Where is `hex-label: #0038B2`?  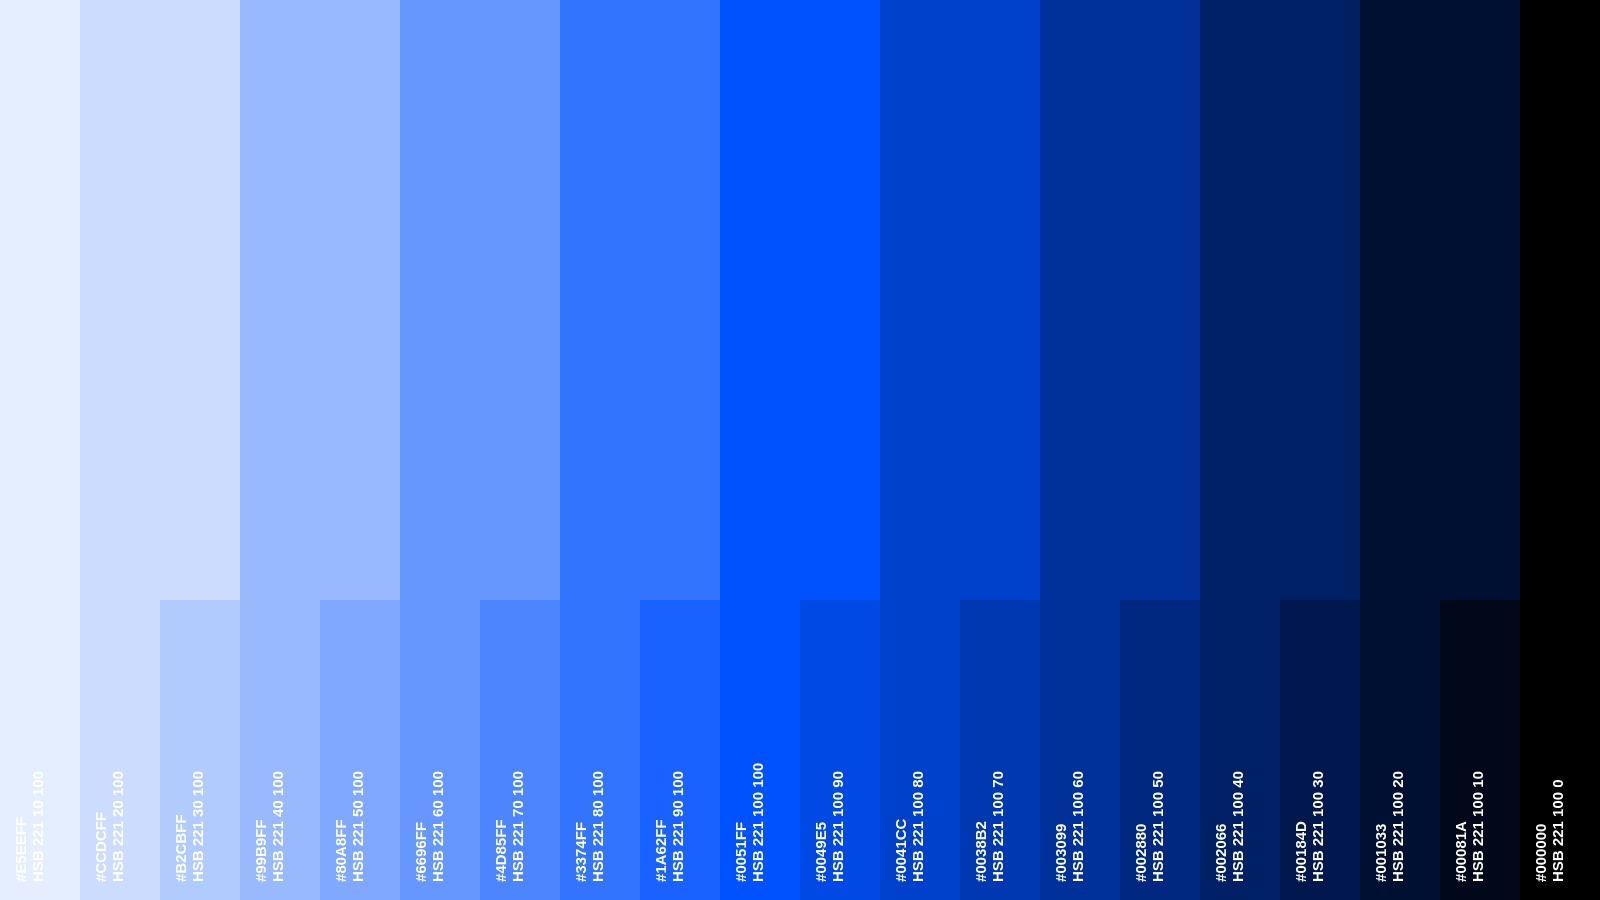
hex-label: #0038B2 is located at coordinates (981, 851).